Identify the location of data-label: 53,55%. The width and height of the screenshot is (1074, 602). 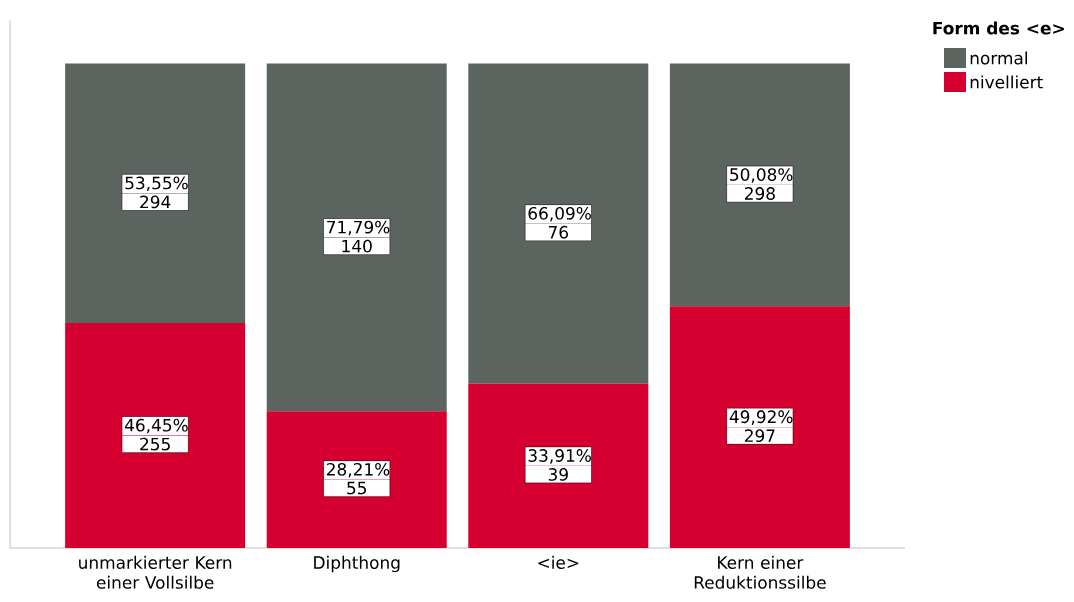
(156, 184).